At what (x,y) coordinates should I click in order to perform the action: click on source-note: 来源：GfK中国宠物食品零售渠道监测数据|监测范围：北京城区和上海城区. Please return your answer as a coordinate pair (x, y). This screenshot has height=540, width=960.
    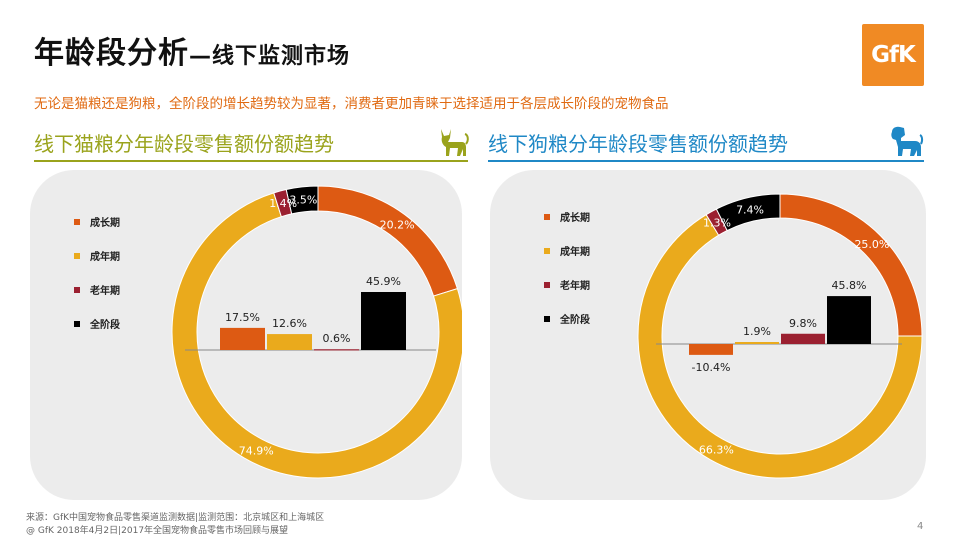
    Looking at the image, I should click on (175, 518).